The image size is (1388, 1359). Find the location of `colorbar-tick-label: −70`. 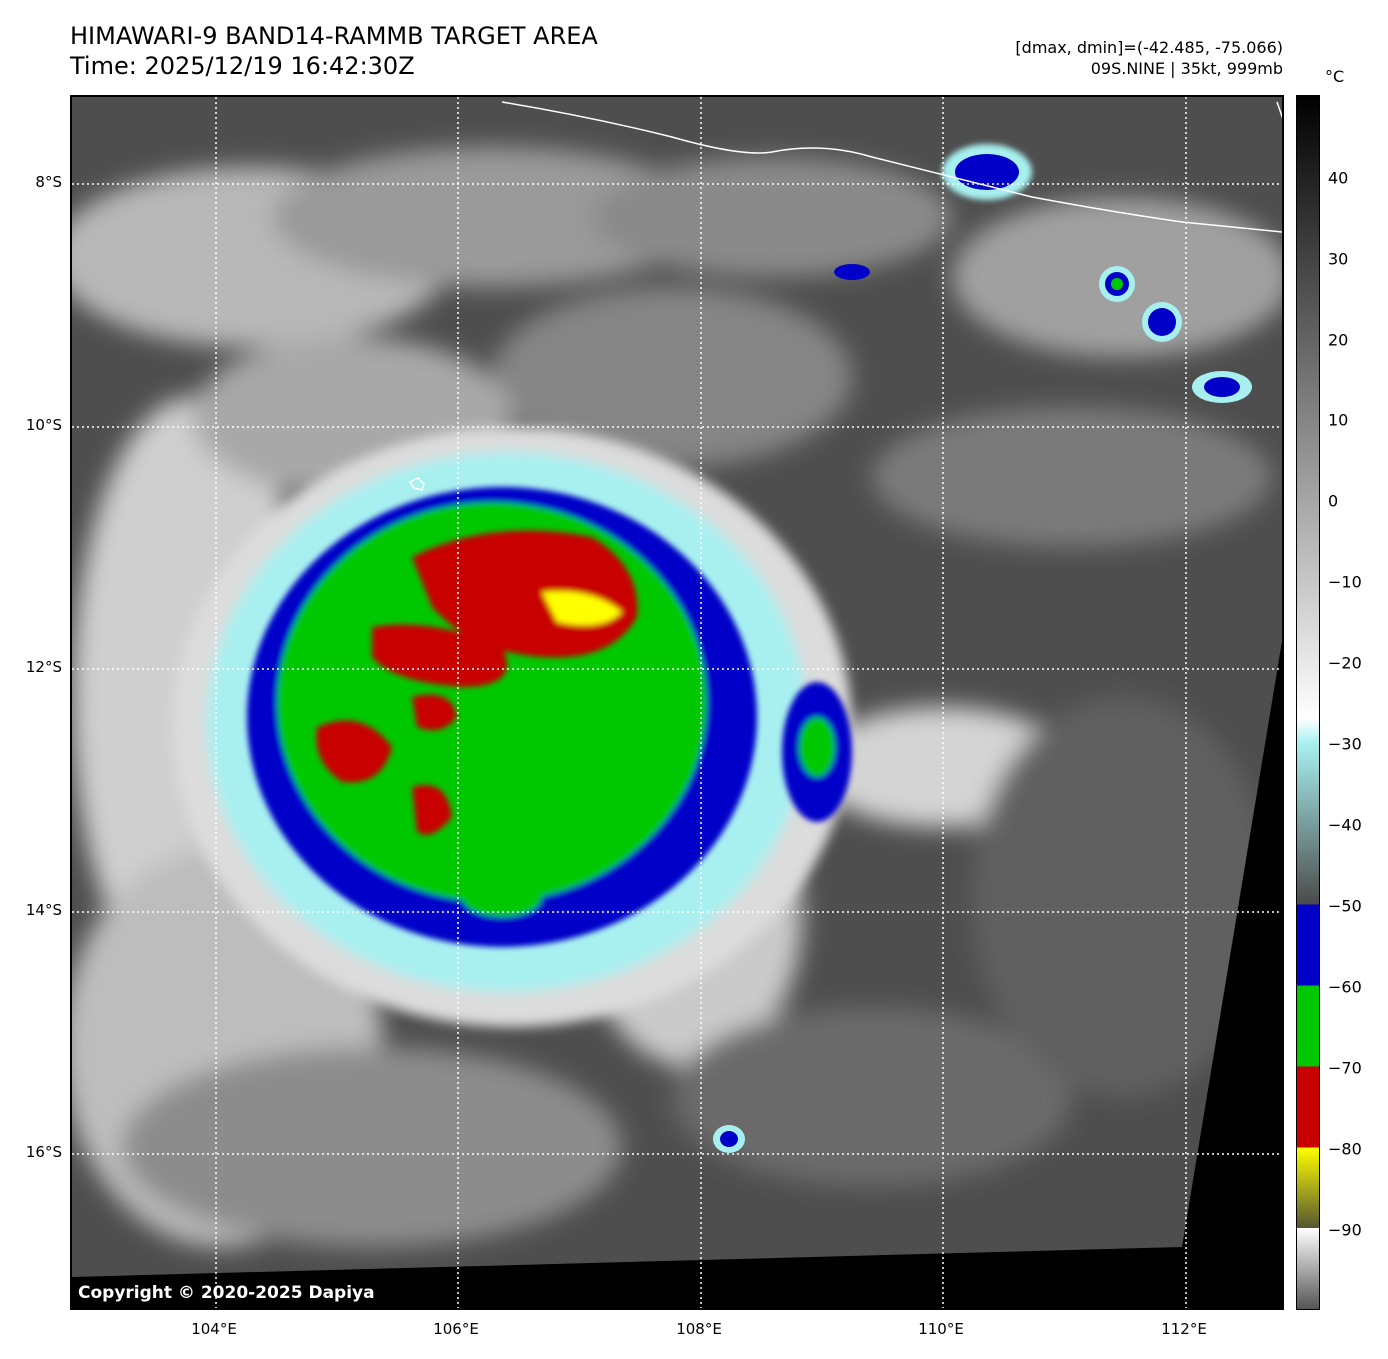

colorbar-tick-label: −70 is located at coordinates (1345, 1068).